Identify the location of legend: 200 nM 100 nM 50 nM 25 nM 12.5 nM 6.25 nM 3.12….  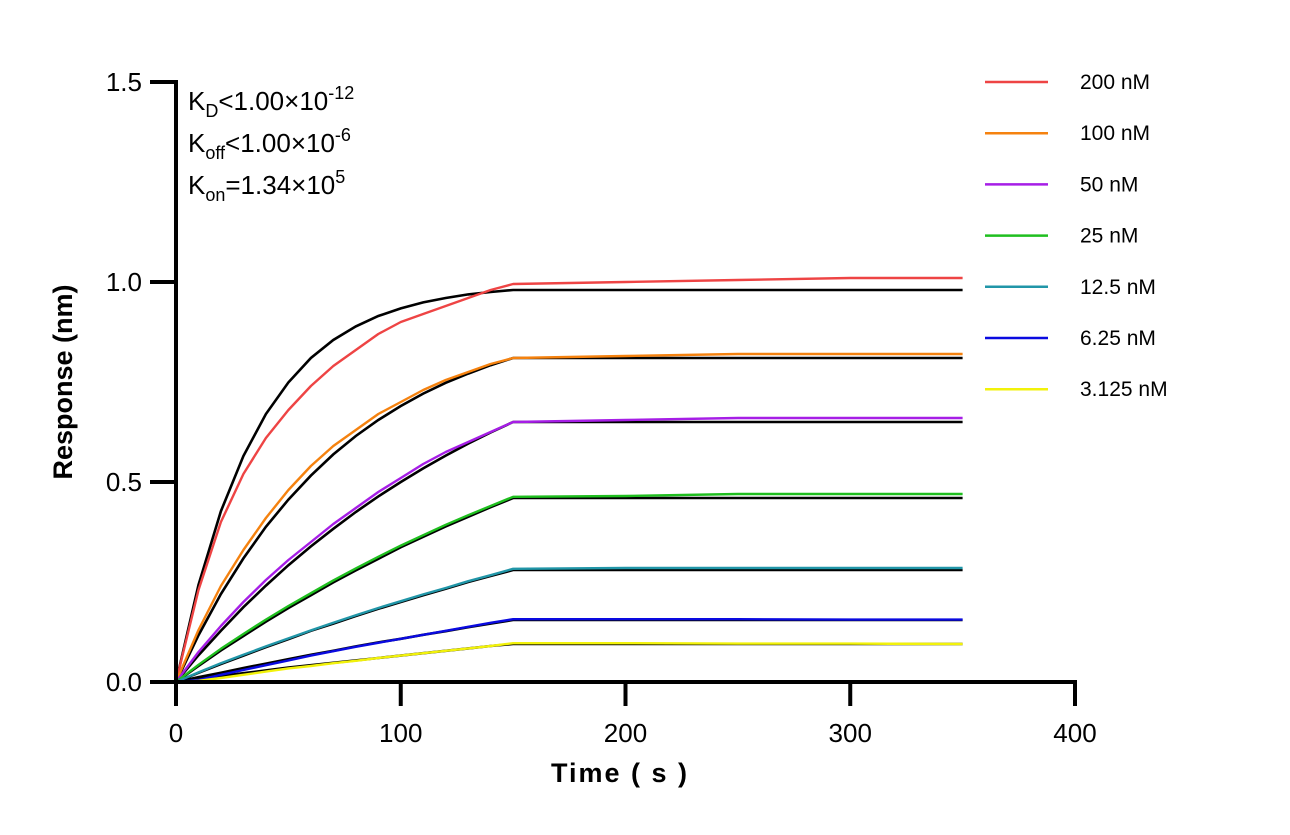
(1076, 236).